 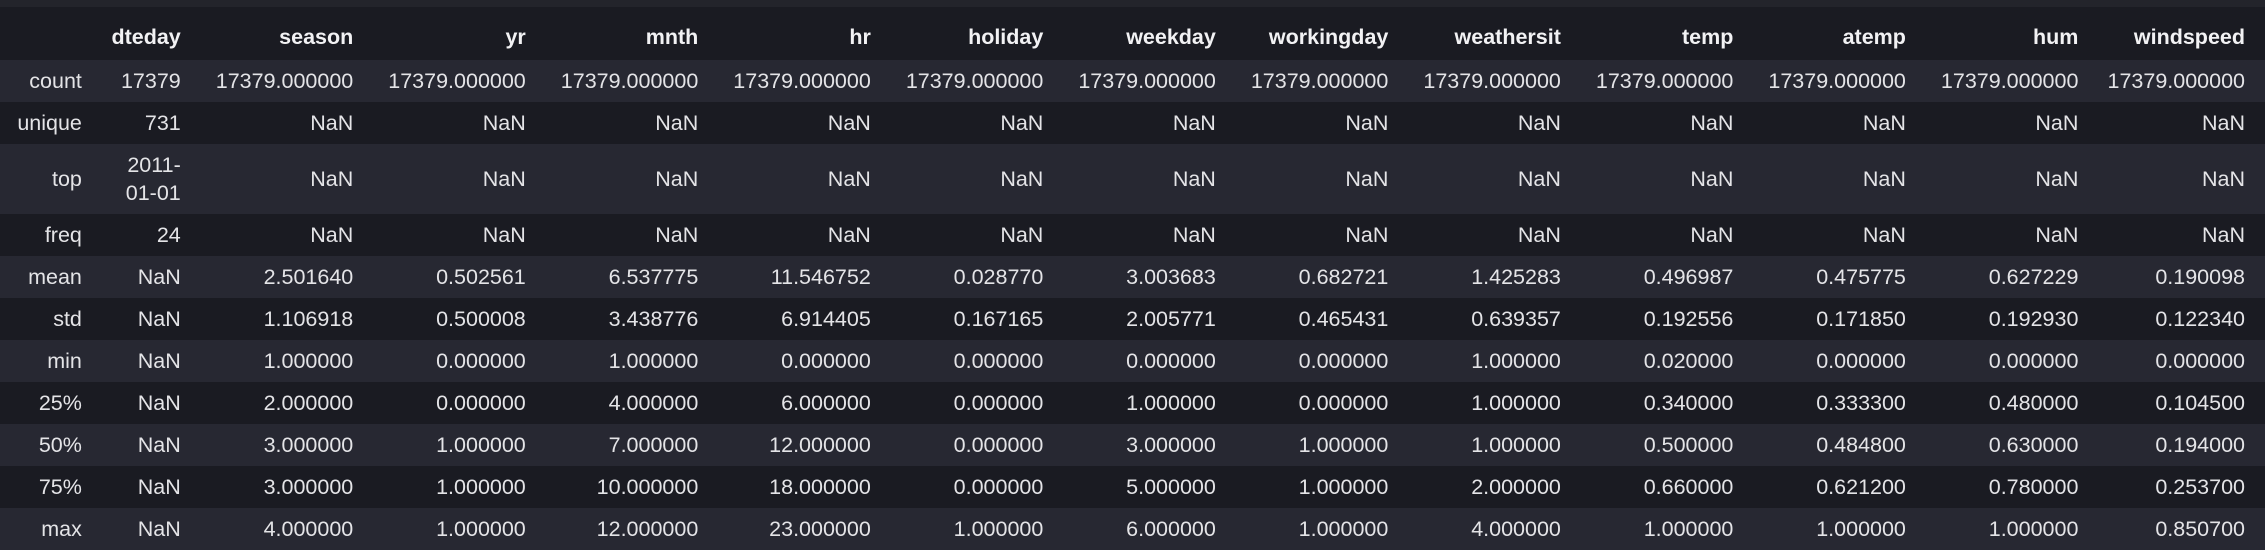 What do you see at coordinates (1171, 318) in the screenshot?
I see `table-cell: 2.005771` at bounding box center [1171, 318].